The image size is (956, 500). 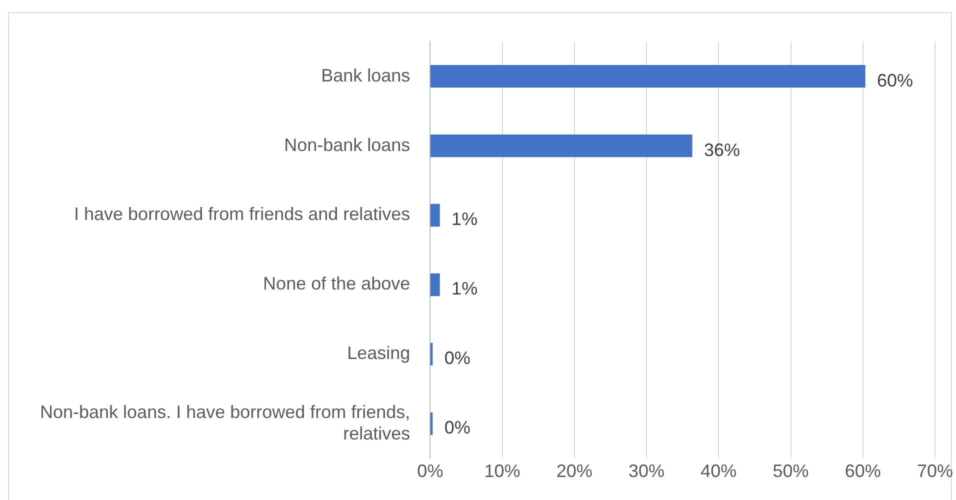 What do you see at coordinates (502, 471) in the screenshot?
I see `x-tick-label: 10%` at bounding box center [502, 471].